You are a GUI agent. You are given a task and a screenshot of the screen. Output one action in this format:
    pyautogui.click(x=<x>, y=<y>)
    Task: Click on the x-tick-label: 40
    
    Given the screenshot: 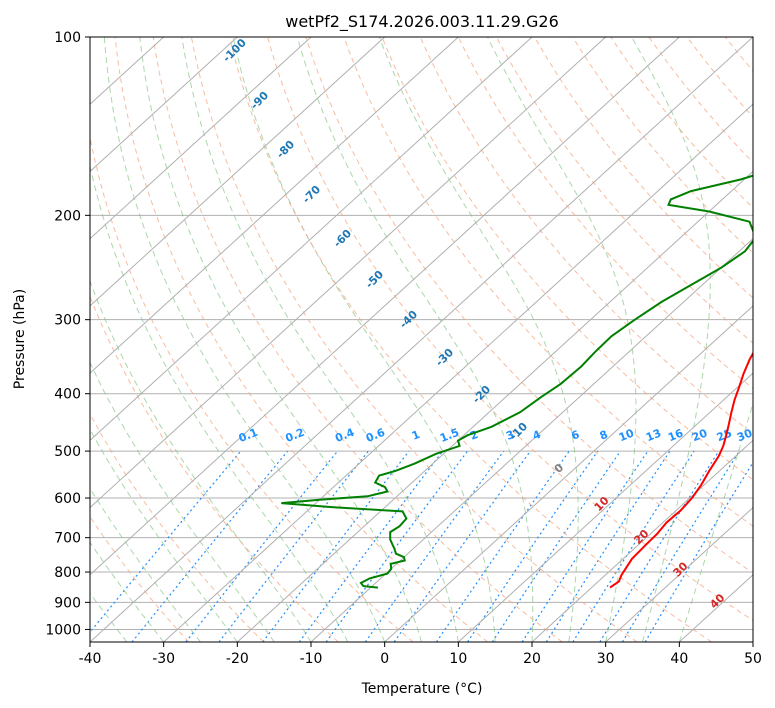 What is the action you would take?
    pyautogui.click(x=679, y=659)
    